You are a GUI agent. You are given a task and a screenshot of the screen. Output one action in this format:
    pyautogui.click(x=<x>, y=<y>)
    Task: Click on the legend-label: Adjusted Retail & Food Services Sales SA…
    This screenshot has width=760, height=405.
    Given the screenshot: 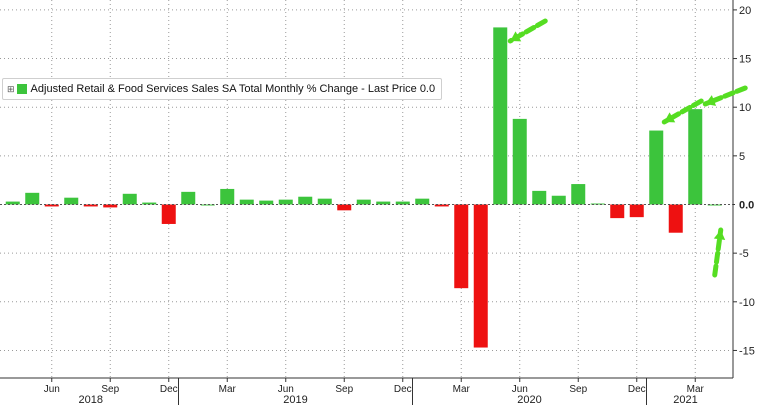 What is the action you would take?
    pyautogui.click(x=233, y=89)
    